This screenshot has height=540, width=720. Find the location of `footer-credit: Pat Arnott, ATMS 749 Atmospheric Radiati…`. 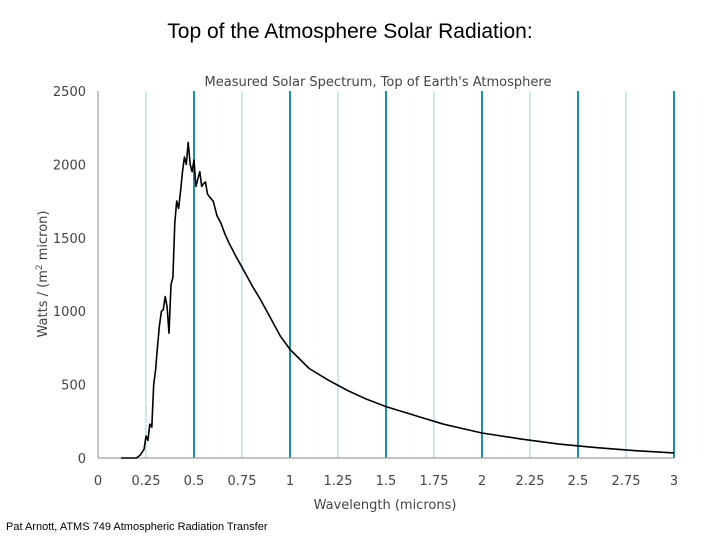

footer-credit: Pat Arnott, ATMS 749 Atmospheric Radiati… is located at coordinates (137, 527).